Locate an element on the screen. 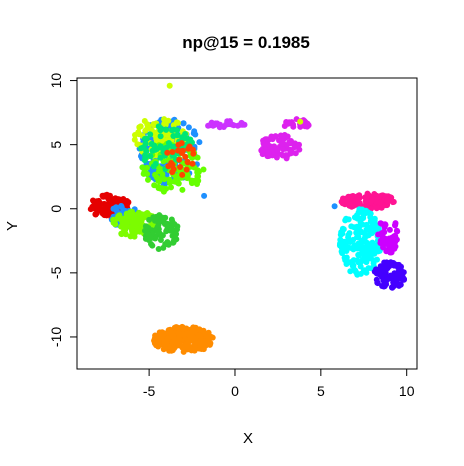 The width and height of the screenshot is (464, 466). x-tick-label: 5 is located at coordinates (321, 391).